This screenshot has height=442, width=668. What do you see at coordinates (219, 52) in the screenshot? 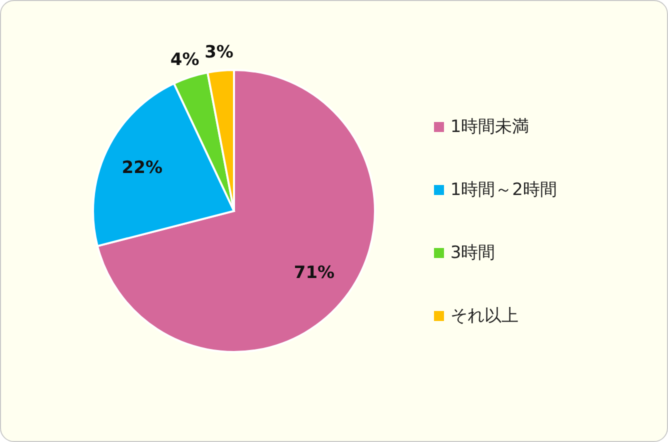
I see `data-label: 3%` at bounding box center [219, 52].